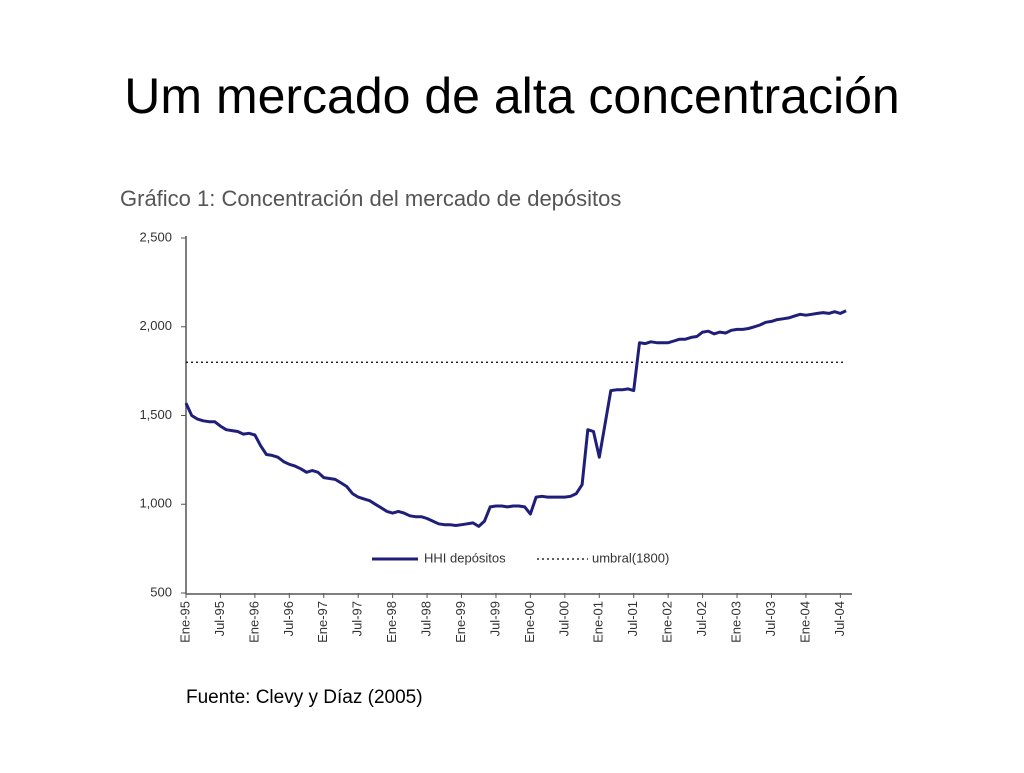 The width and height of the screenshot is (1024, 773). I want to click on source: Fuente: Clevy y Díaz (2005), so click(304, 697).